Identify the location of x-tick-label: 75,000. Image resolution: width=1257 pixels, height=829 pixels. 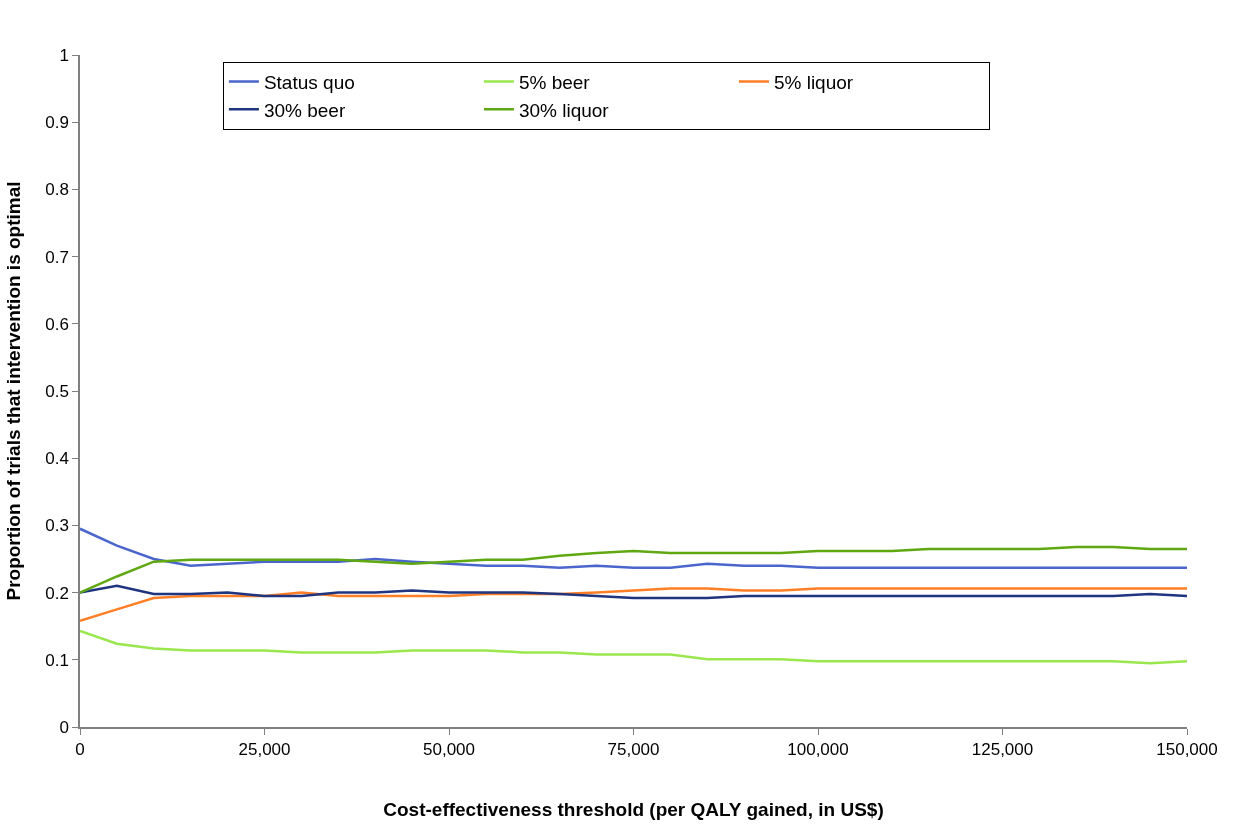
(633, 750).